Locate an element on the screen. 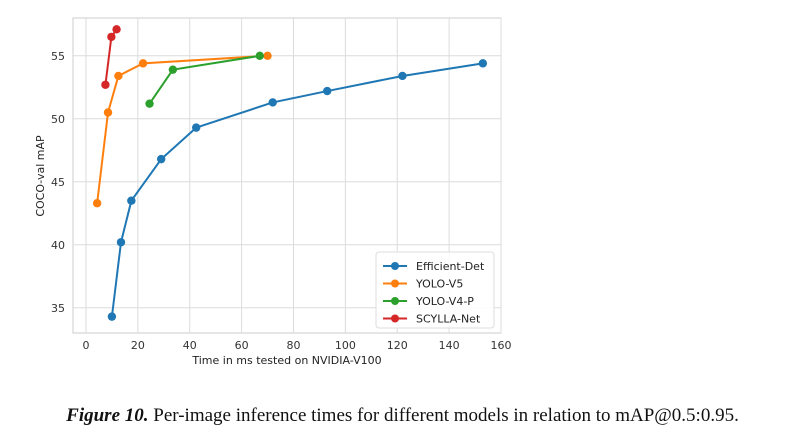 This screenshot has width=805, height=445. x-tick-label: 100 is located at coordinates (345, 345).